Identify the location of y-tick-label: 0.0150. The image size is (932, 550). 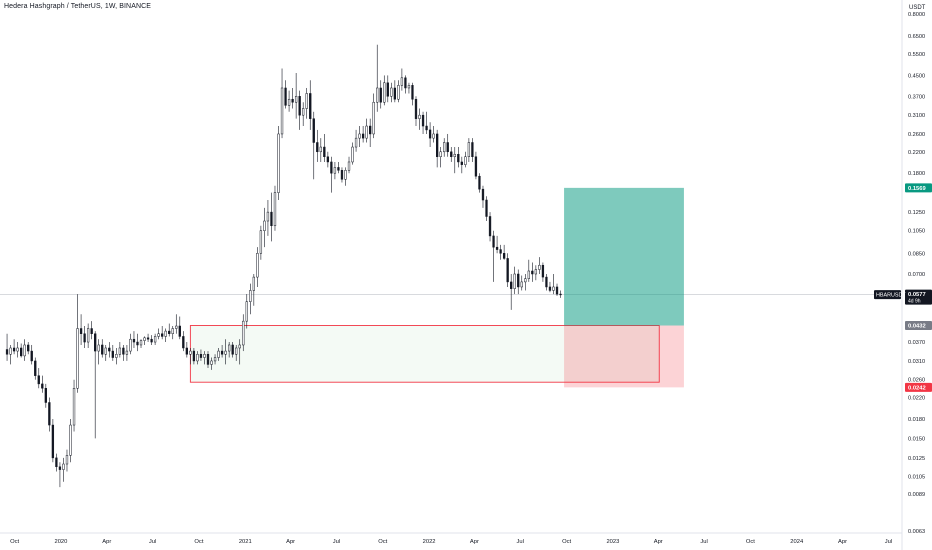
(916, 439).